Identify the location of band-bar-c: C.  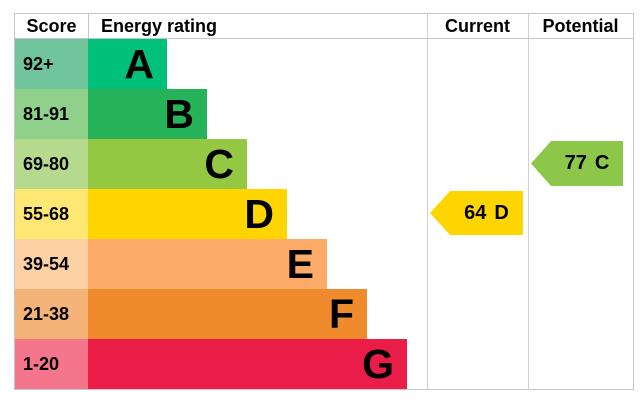
(167, 164).